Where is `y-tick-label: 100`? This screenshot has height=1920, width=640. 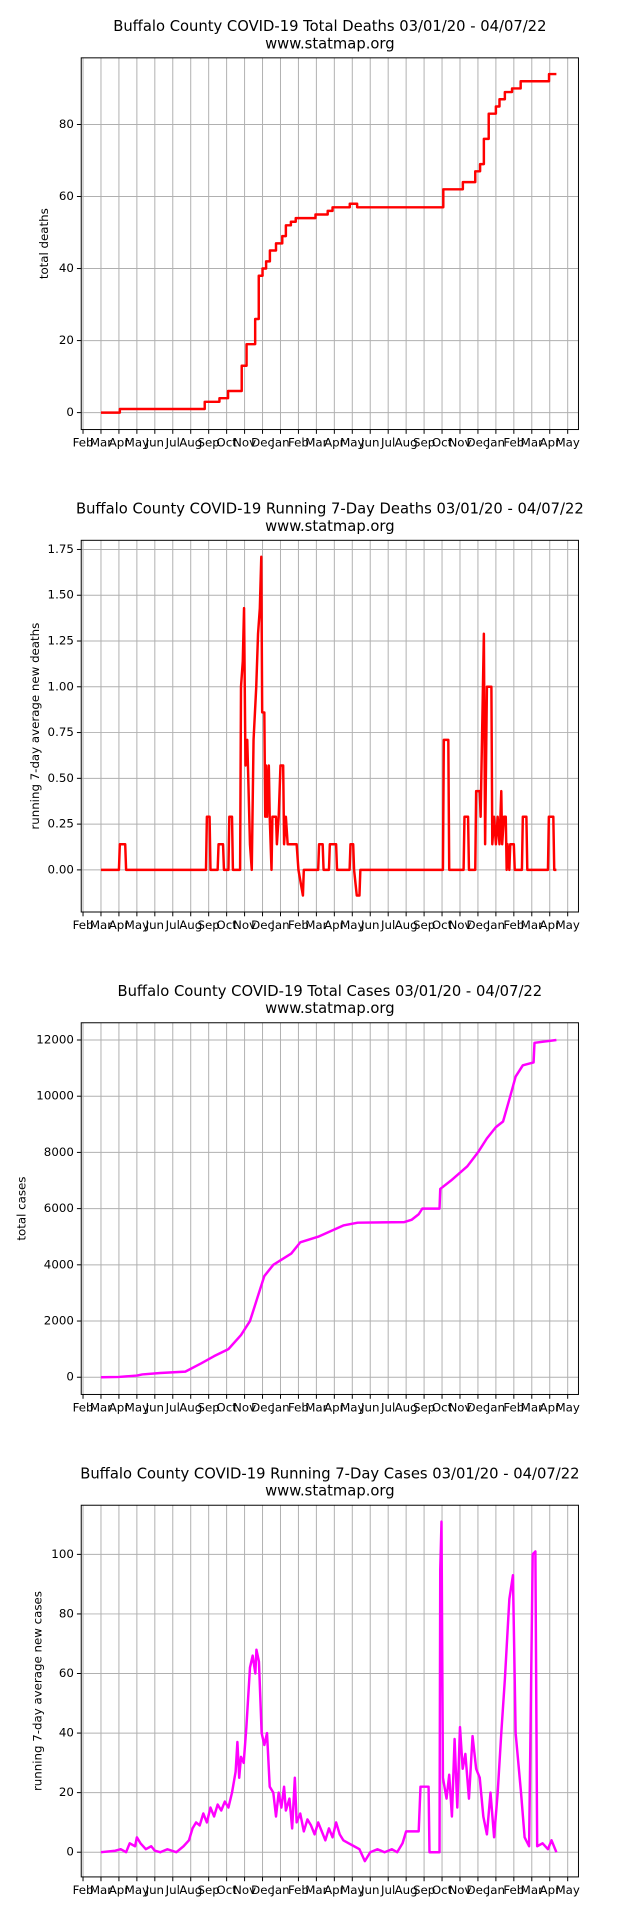 y-tick-label: 100 is located at coordinates (62, 1554).